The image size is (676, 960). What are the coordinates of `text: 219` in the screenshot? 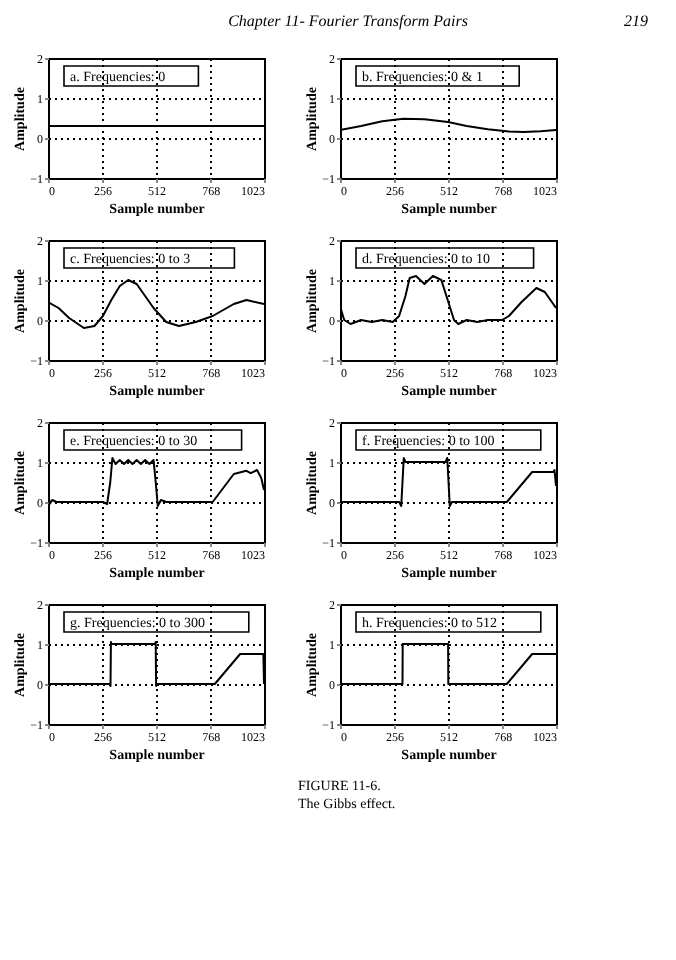 It's located at (636, 21).